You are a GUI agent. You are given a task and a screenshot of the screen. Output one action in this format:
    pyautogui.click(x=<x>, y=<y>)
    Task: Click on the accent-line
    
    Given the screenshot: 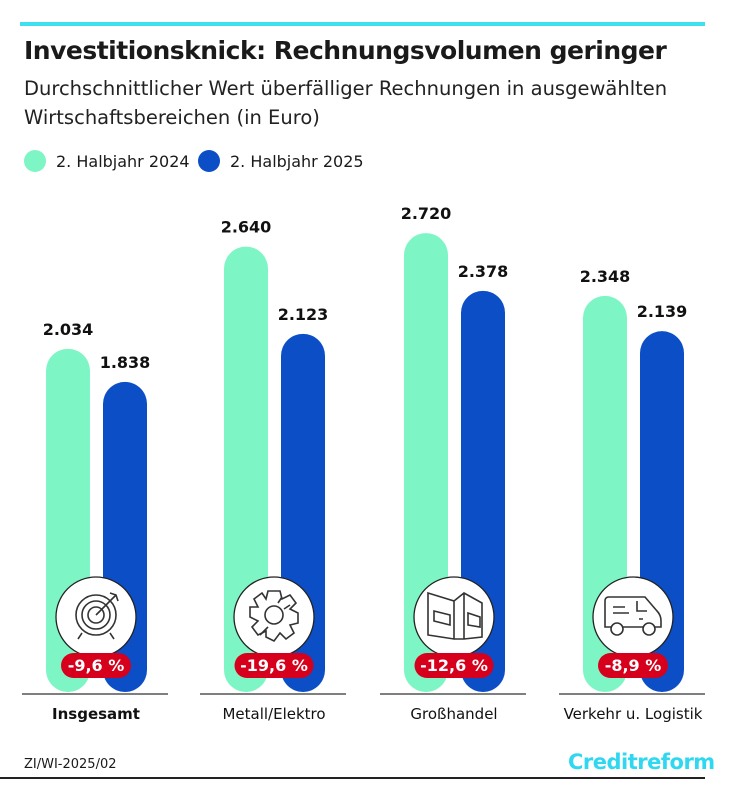 What is the action you would take?
    pyautogui.click(x=362, y=24)
    